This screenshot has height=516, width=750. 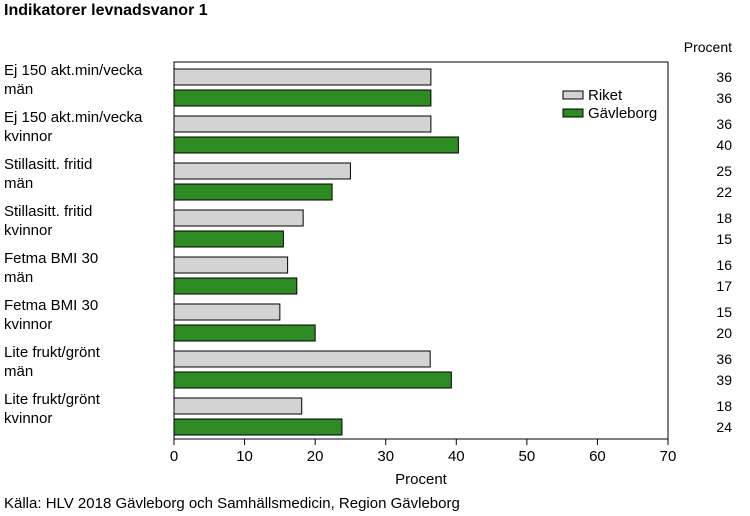 What do you see at coordinates (724, 427) in the screenshot?
I see `value-label: 24` at bounding box center [724, 427].